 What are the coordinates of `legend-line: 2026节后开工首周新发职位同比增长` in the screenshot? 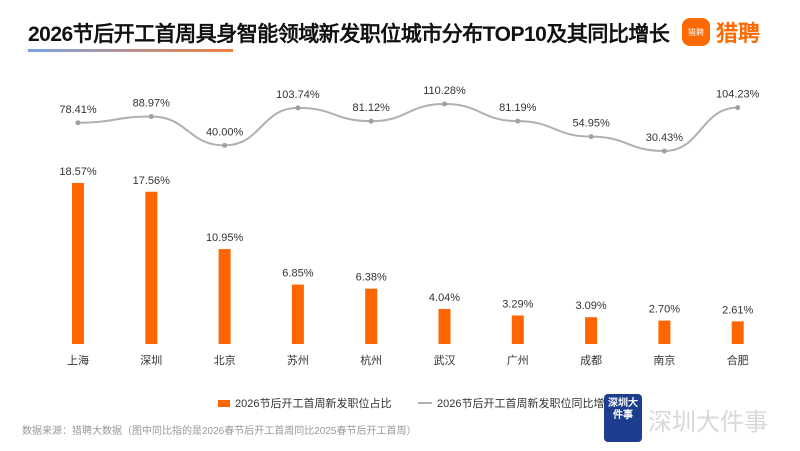 It's located at (516, 403).